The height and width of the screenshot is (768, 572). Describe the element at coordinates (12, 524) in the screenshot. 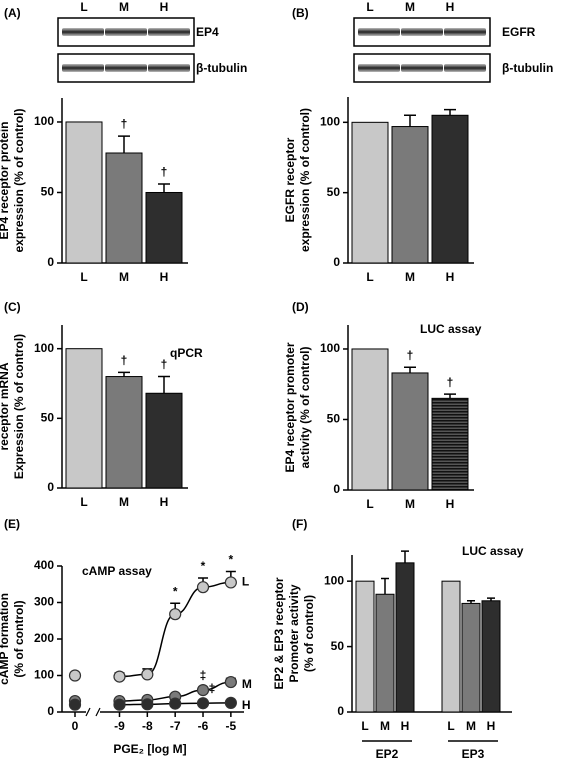

I see `panel-label: (E)` at that location.